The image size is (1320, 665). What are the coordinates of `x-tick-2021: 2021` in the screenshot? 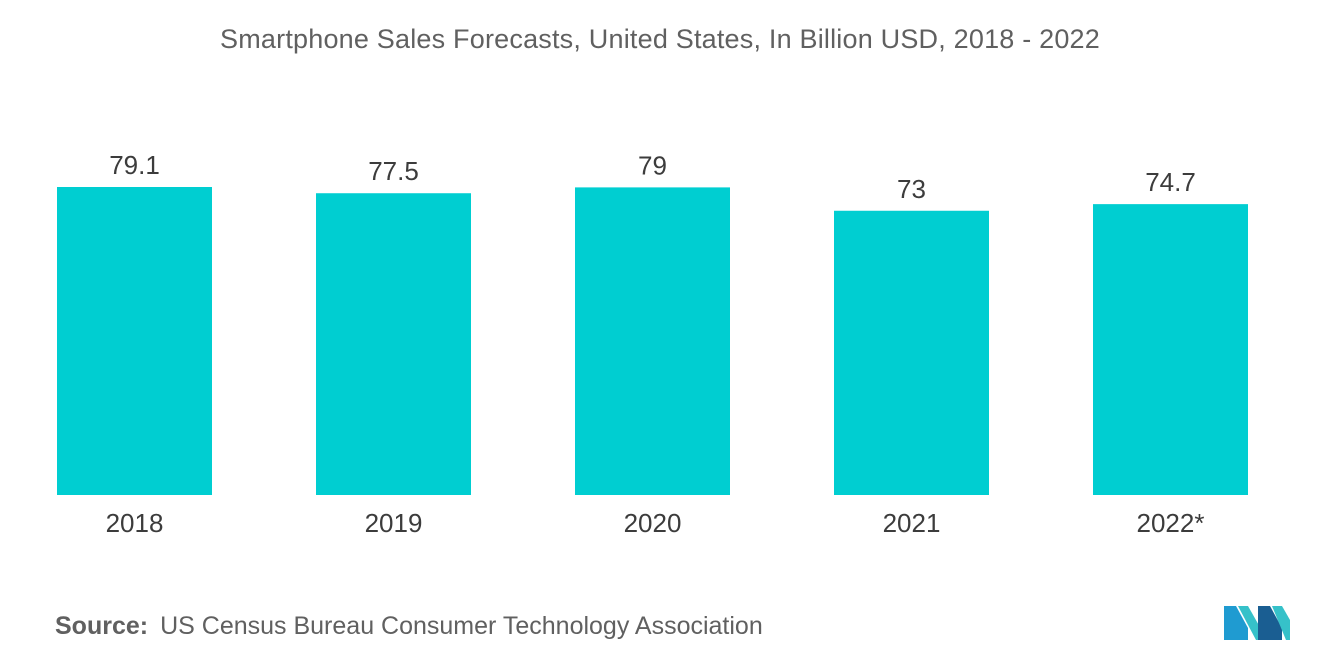 It's located at (912, 523).